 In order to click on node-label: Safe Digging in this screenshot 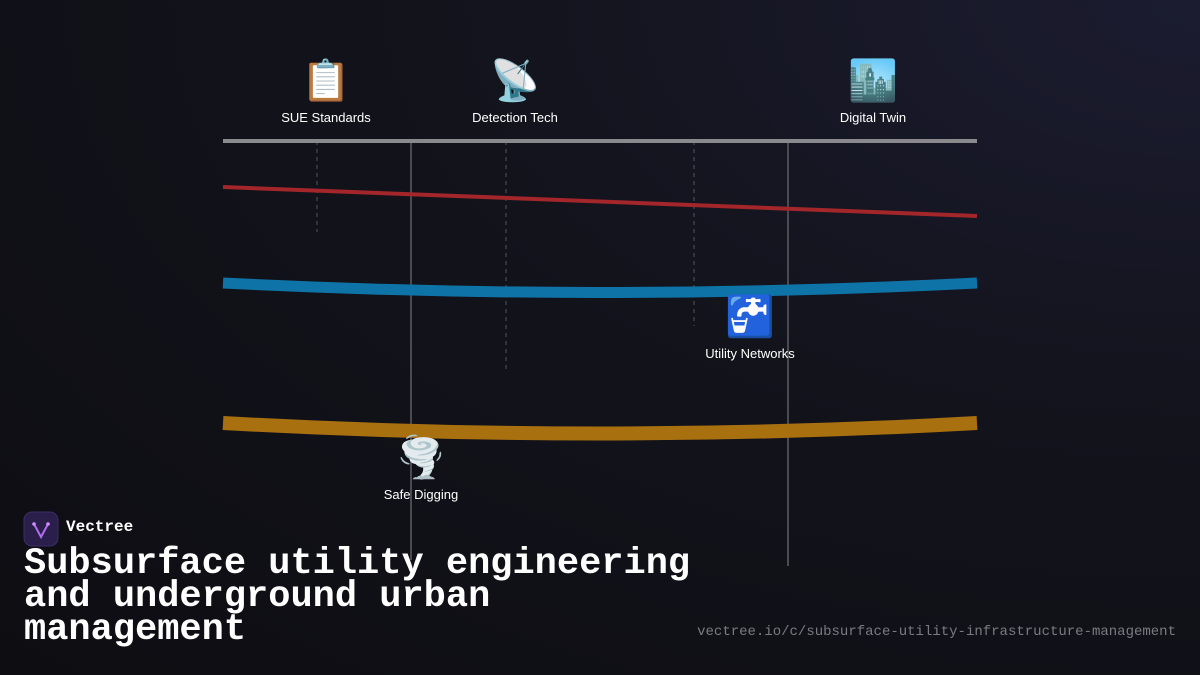, I will do `click(421, 494)`.